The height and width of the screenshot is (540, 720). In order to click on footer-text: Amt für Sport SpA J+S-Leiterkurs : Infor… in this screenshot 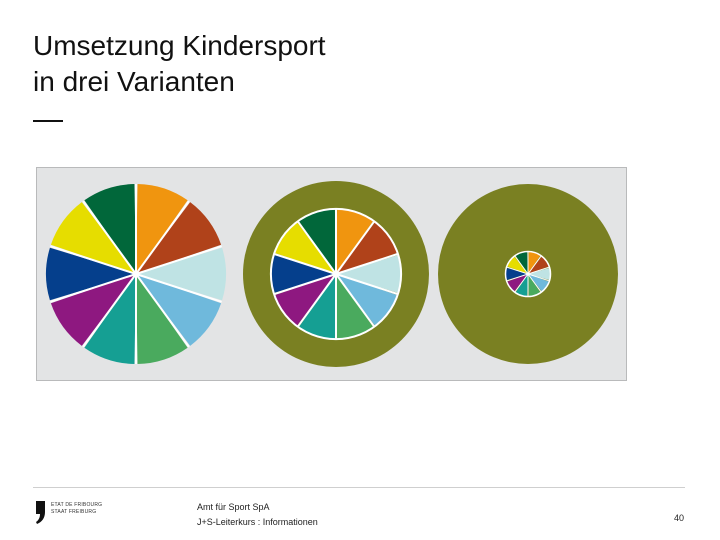, I will do `click(257, 515)`.